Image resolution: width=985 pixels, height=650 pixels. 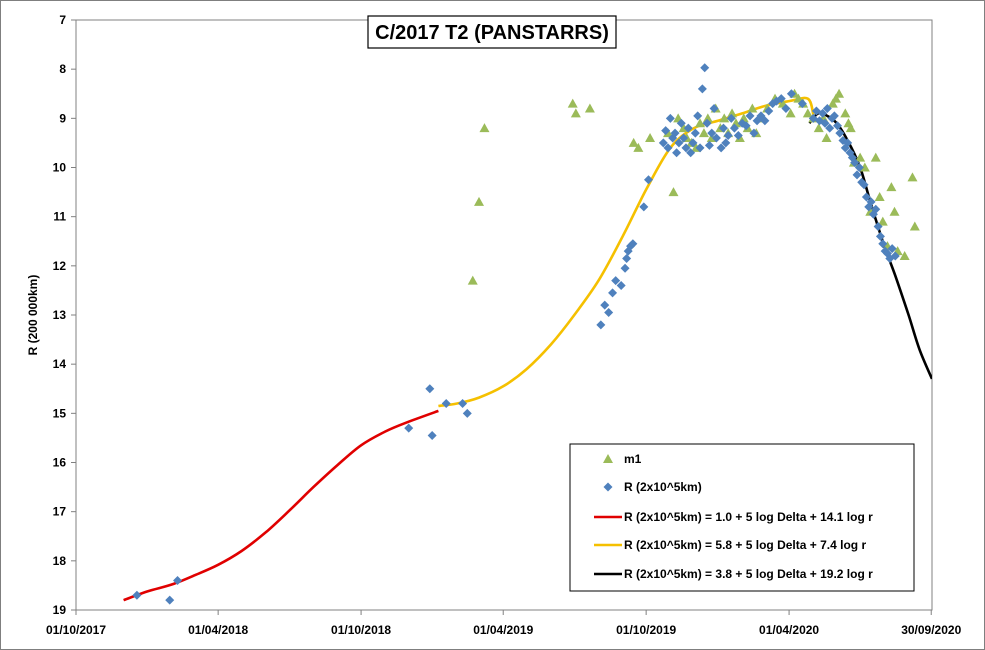 What do you see at coordinates (503, 630) in the screenshot?
I see `x-tick-label: 01/04/2019` at bounding box center [503, 630].